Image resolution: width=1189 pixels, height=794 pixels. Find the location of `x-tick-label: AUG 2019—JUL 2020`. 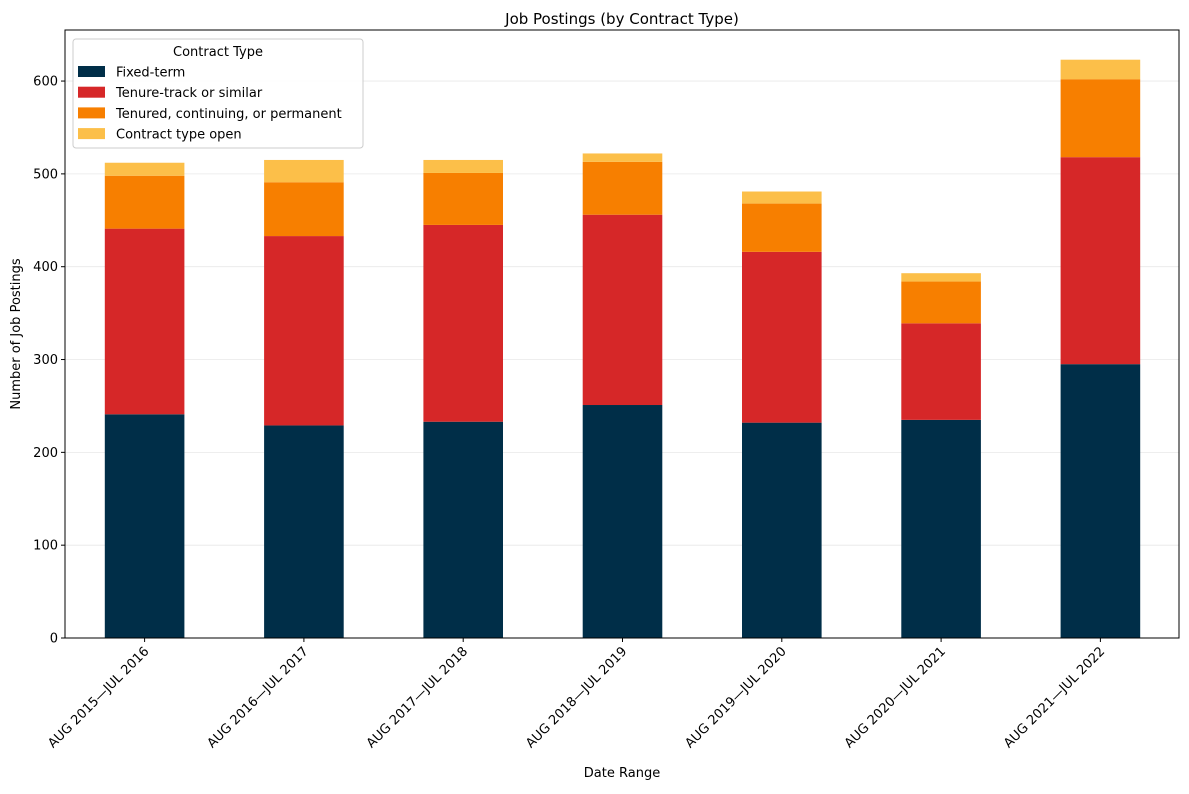

x-tick-label: AUG 2019—JUL 2020 is located at coordinates (735, 697).